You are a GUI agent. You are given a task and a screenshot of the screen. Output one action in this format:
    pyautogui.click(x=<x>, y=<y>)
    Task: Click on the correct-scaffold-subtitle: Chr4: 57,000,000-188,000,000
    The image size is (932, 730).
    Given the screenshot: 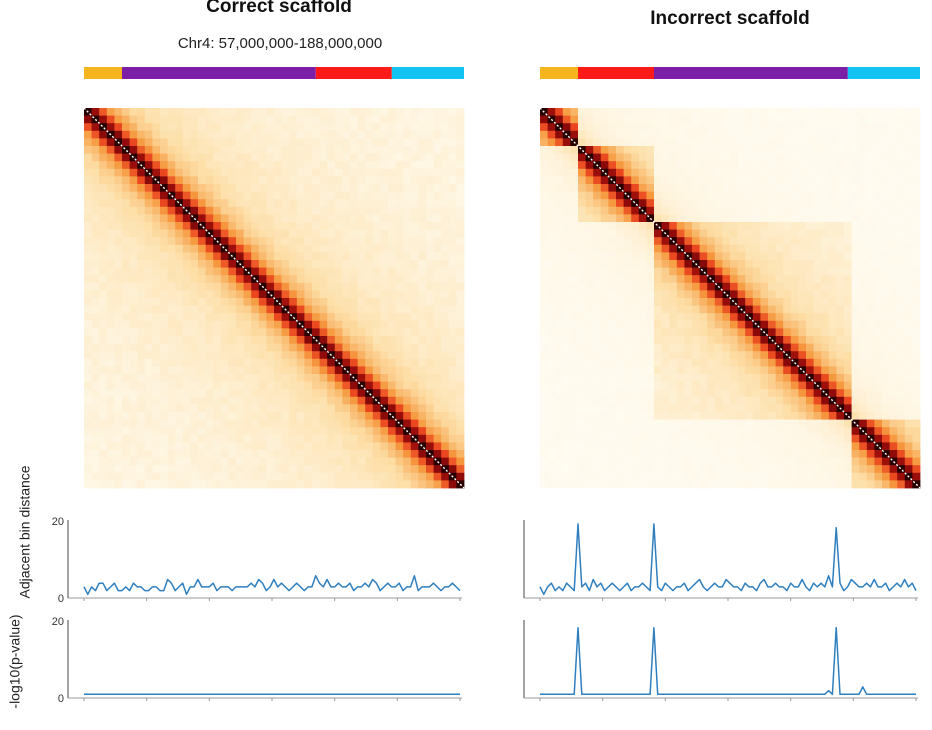 What is the action you would take?
    pyautogui.click(x=280, y=43)
    